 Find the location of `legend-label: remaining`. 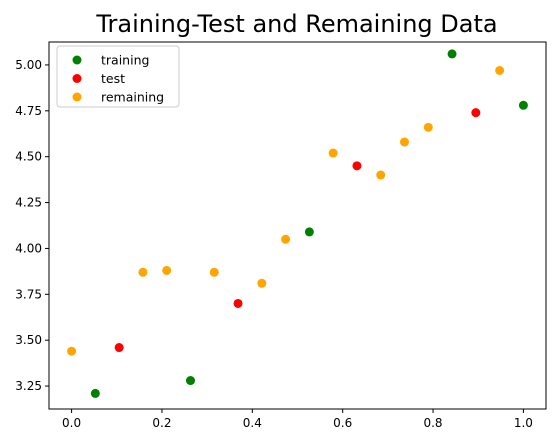

legend-label: remaining is located at coordinates (132, 97).